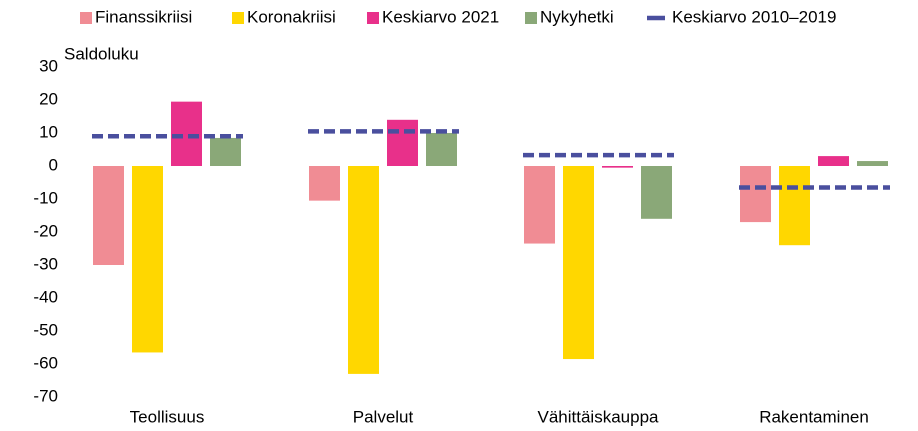 The height and width of the screenshot is (431, 918). I want to click on y-tick-label: 10, so click(48, 131).